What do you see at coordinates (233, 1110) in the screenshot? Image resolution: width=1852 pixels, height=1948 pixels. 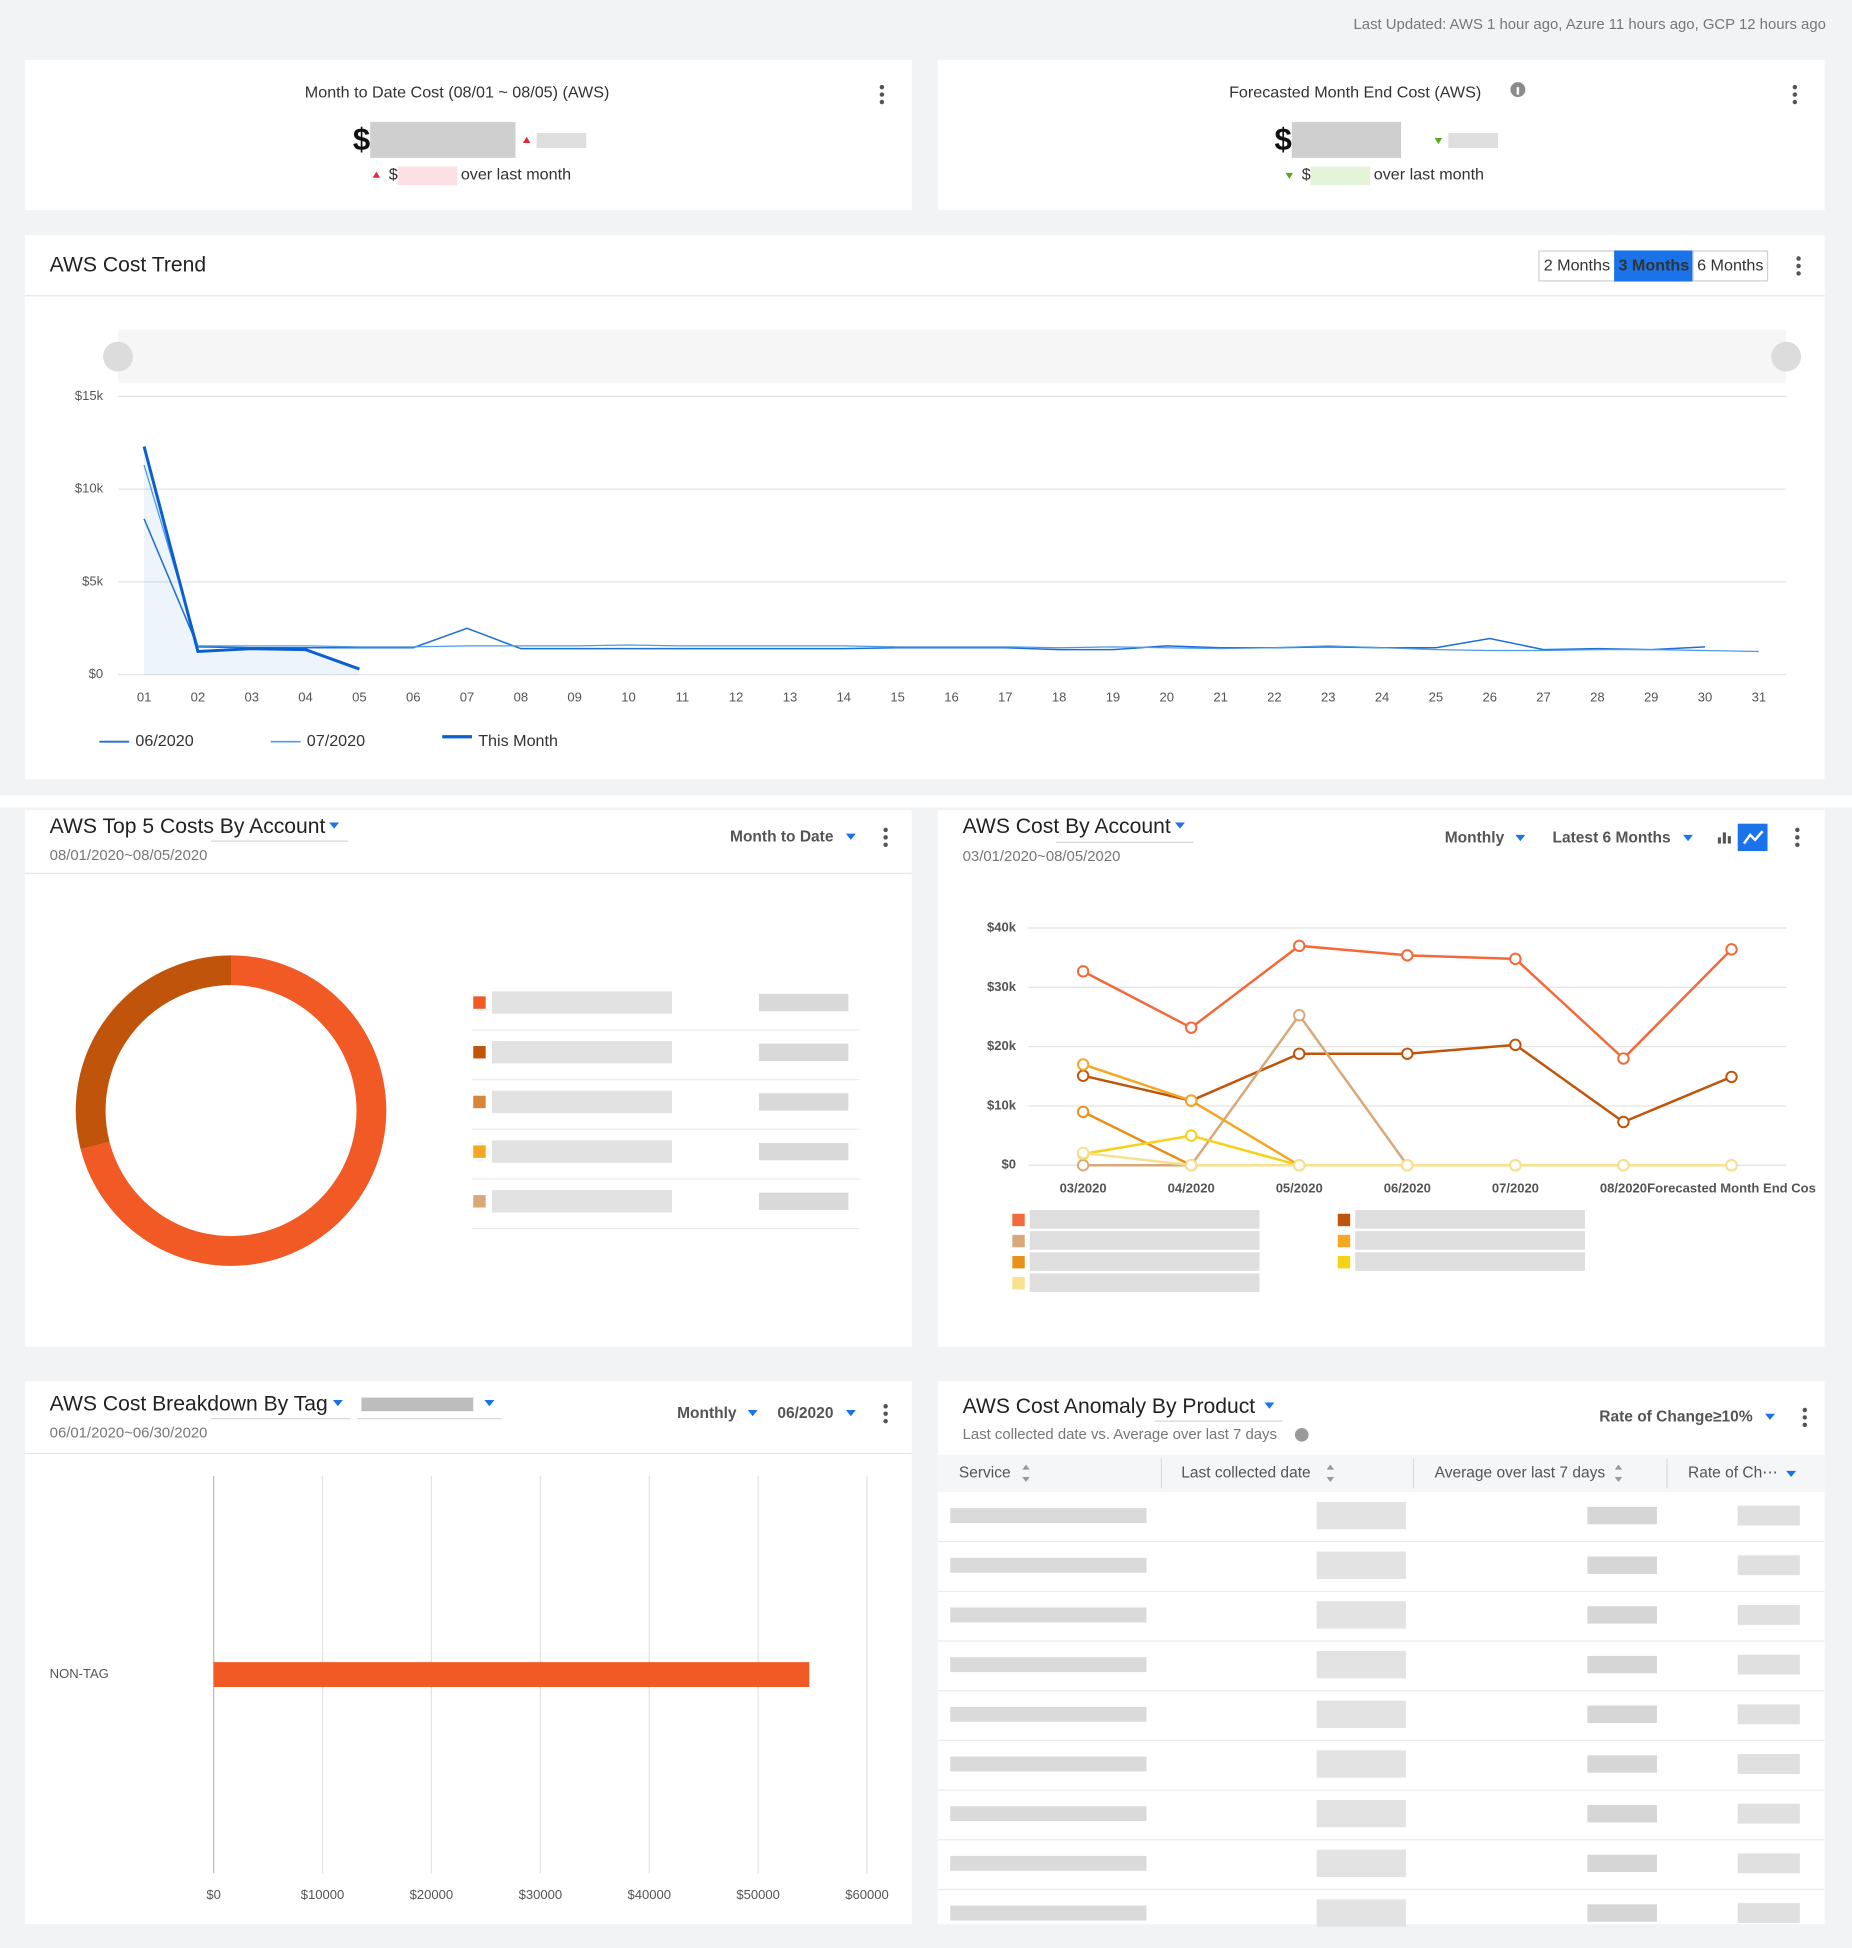 I see `donut-slice` at bounding box center [233, 1110].